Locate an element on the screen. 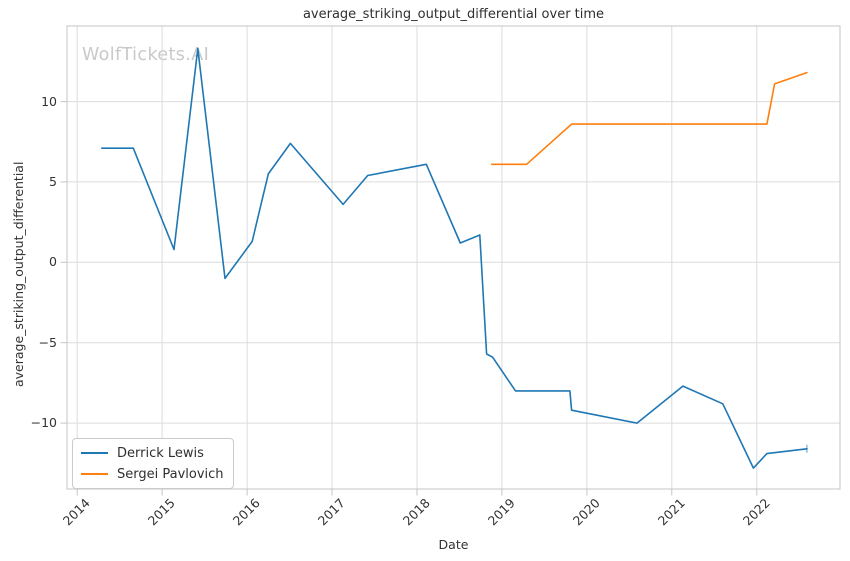 This screenshot has height=561, width=850. y-tick-label: 0 is located at coordinates (53, 262).